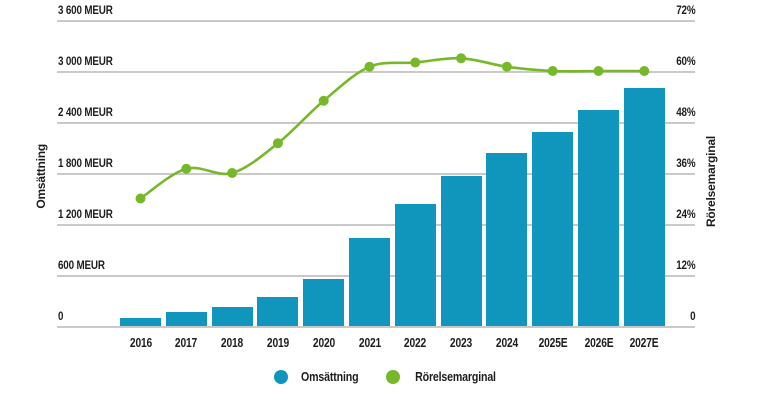  What do you see at coordinates (506, 343) in the screenshot?
I see `x-axis-label: 2024` at bounding box center [506, 343].